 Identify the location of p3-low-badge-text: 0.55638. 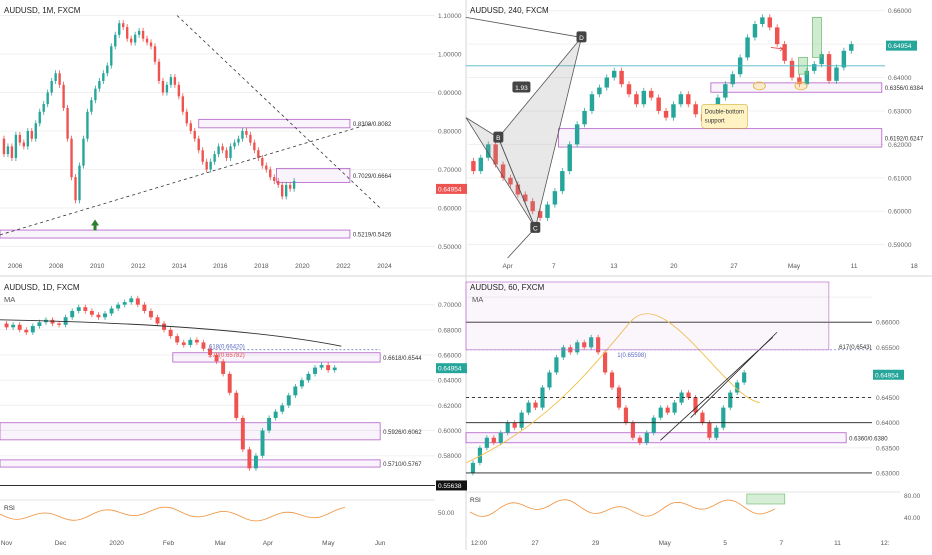
(450, 486).